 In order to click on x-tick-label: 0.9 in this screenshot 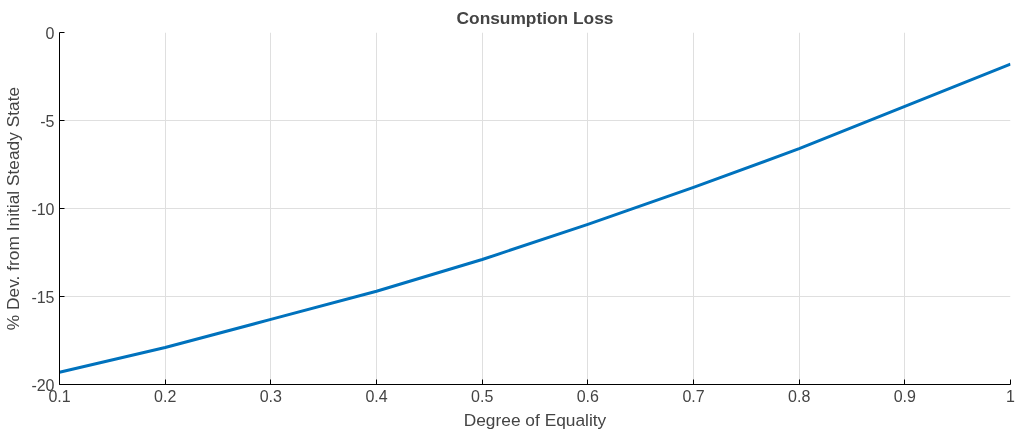, I will do `click(905, 396)`.